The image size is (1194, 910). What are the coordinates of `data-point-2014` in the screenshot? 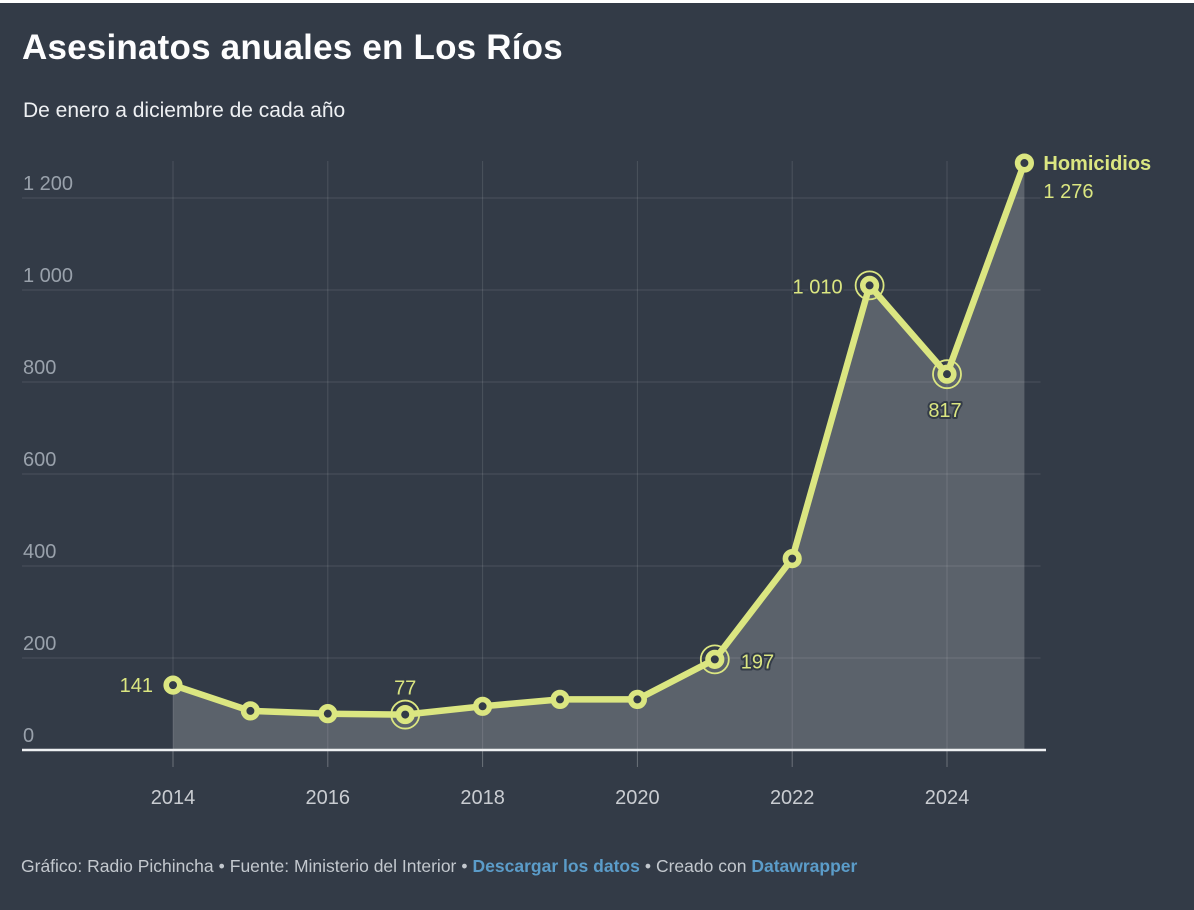 It's located at (173, 685).